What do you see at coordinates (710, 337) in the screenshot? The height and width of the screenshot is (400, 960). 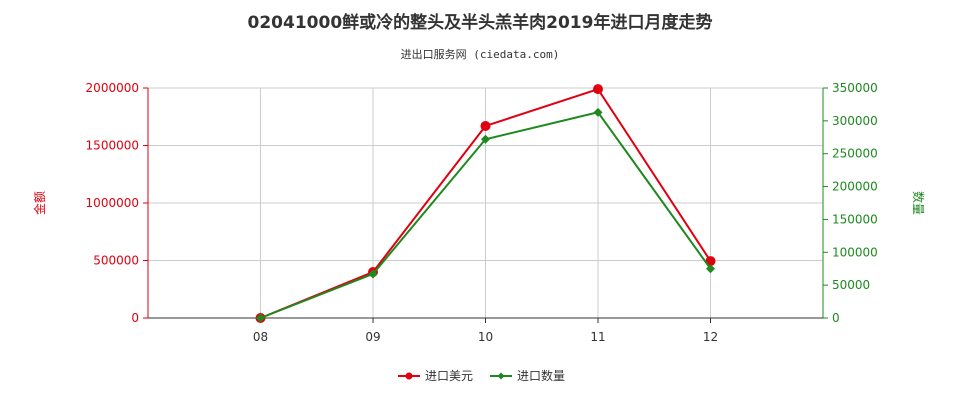 I see `x-tick-label: 12` at bounding box center [710, 337].